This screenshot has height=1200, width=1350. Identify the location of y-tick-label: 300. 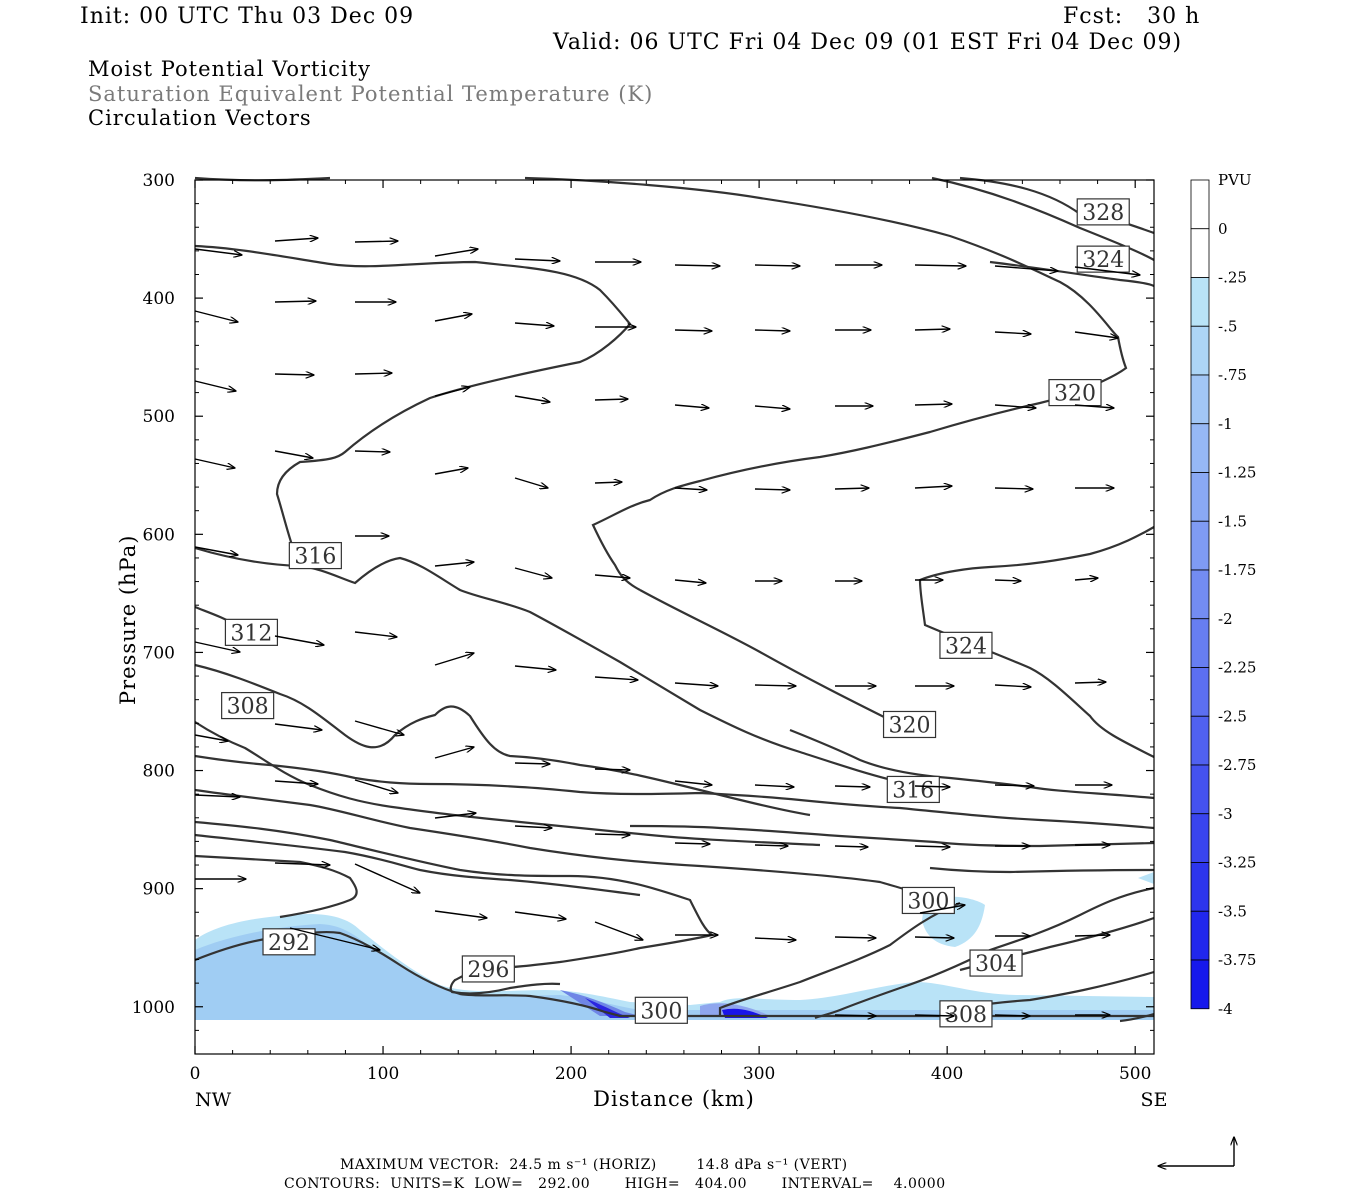
(159, 181).